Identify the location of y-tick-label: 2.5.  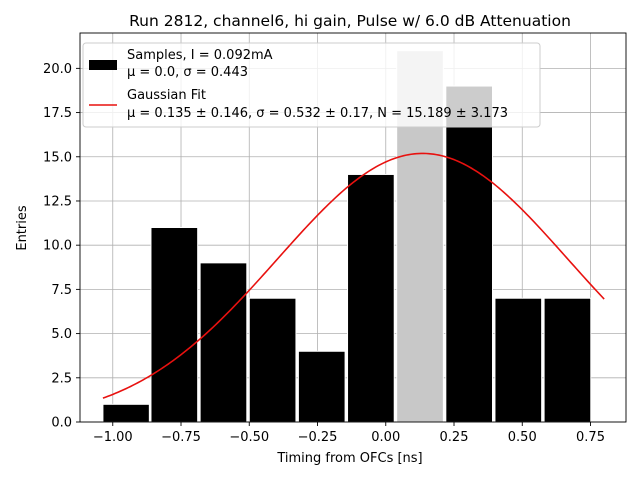
(61, 378).